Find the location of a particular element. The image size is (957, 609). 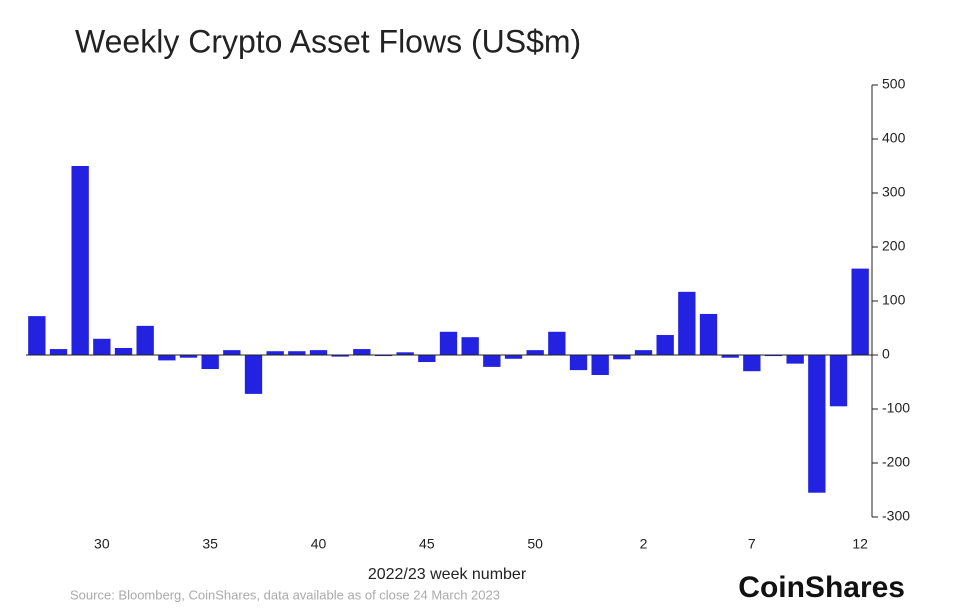

x-tick-label: 12 is located at coordinates (860, 544).